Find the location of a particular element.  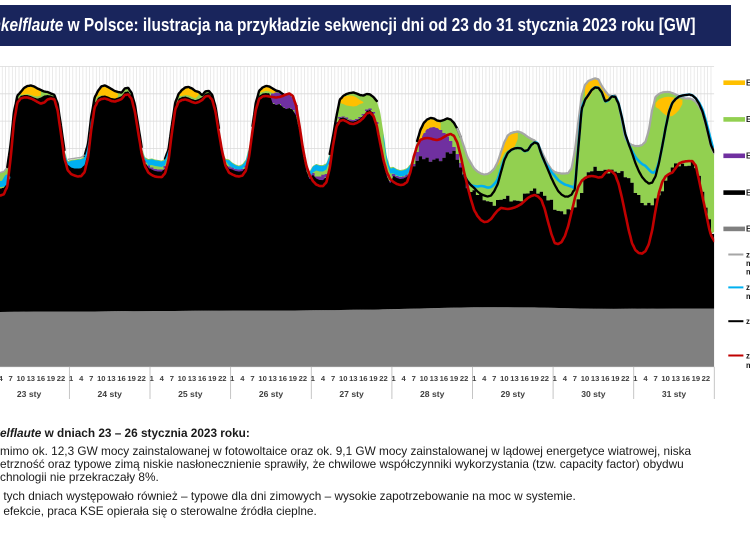

svg-text: 23 sty is located at coordinates (29, 394).